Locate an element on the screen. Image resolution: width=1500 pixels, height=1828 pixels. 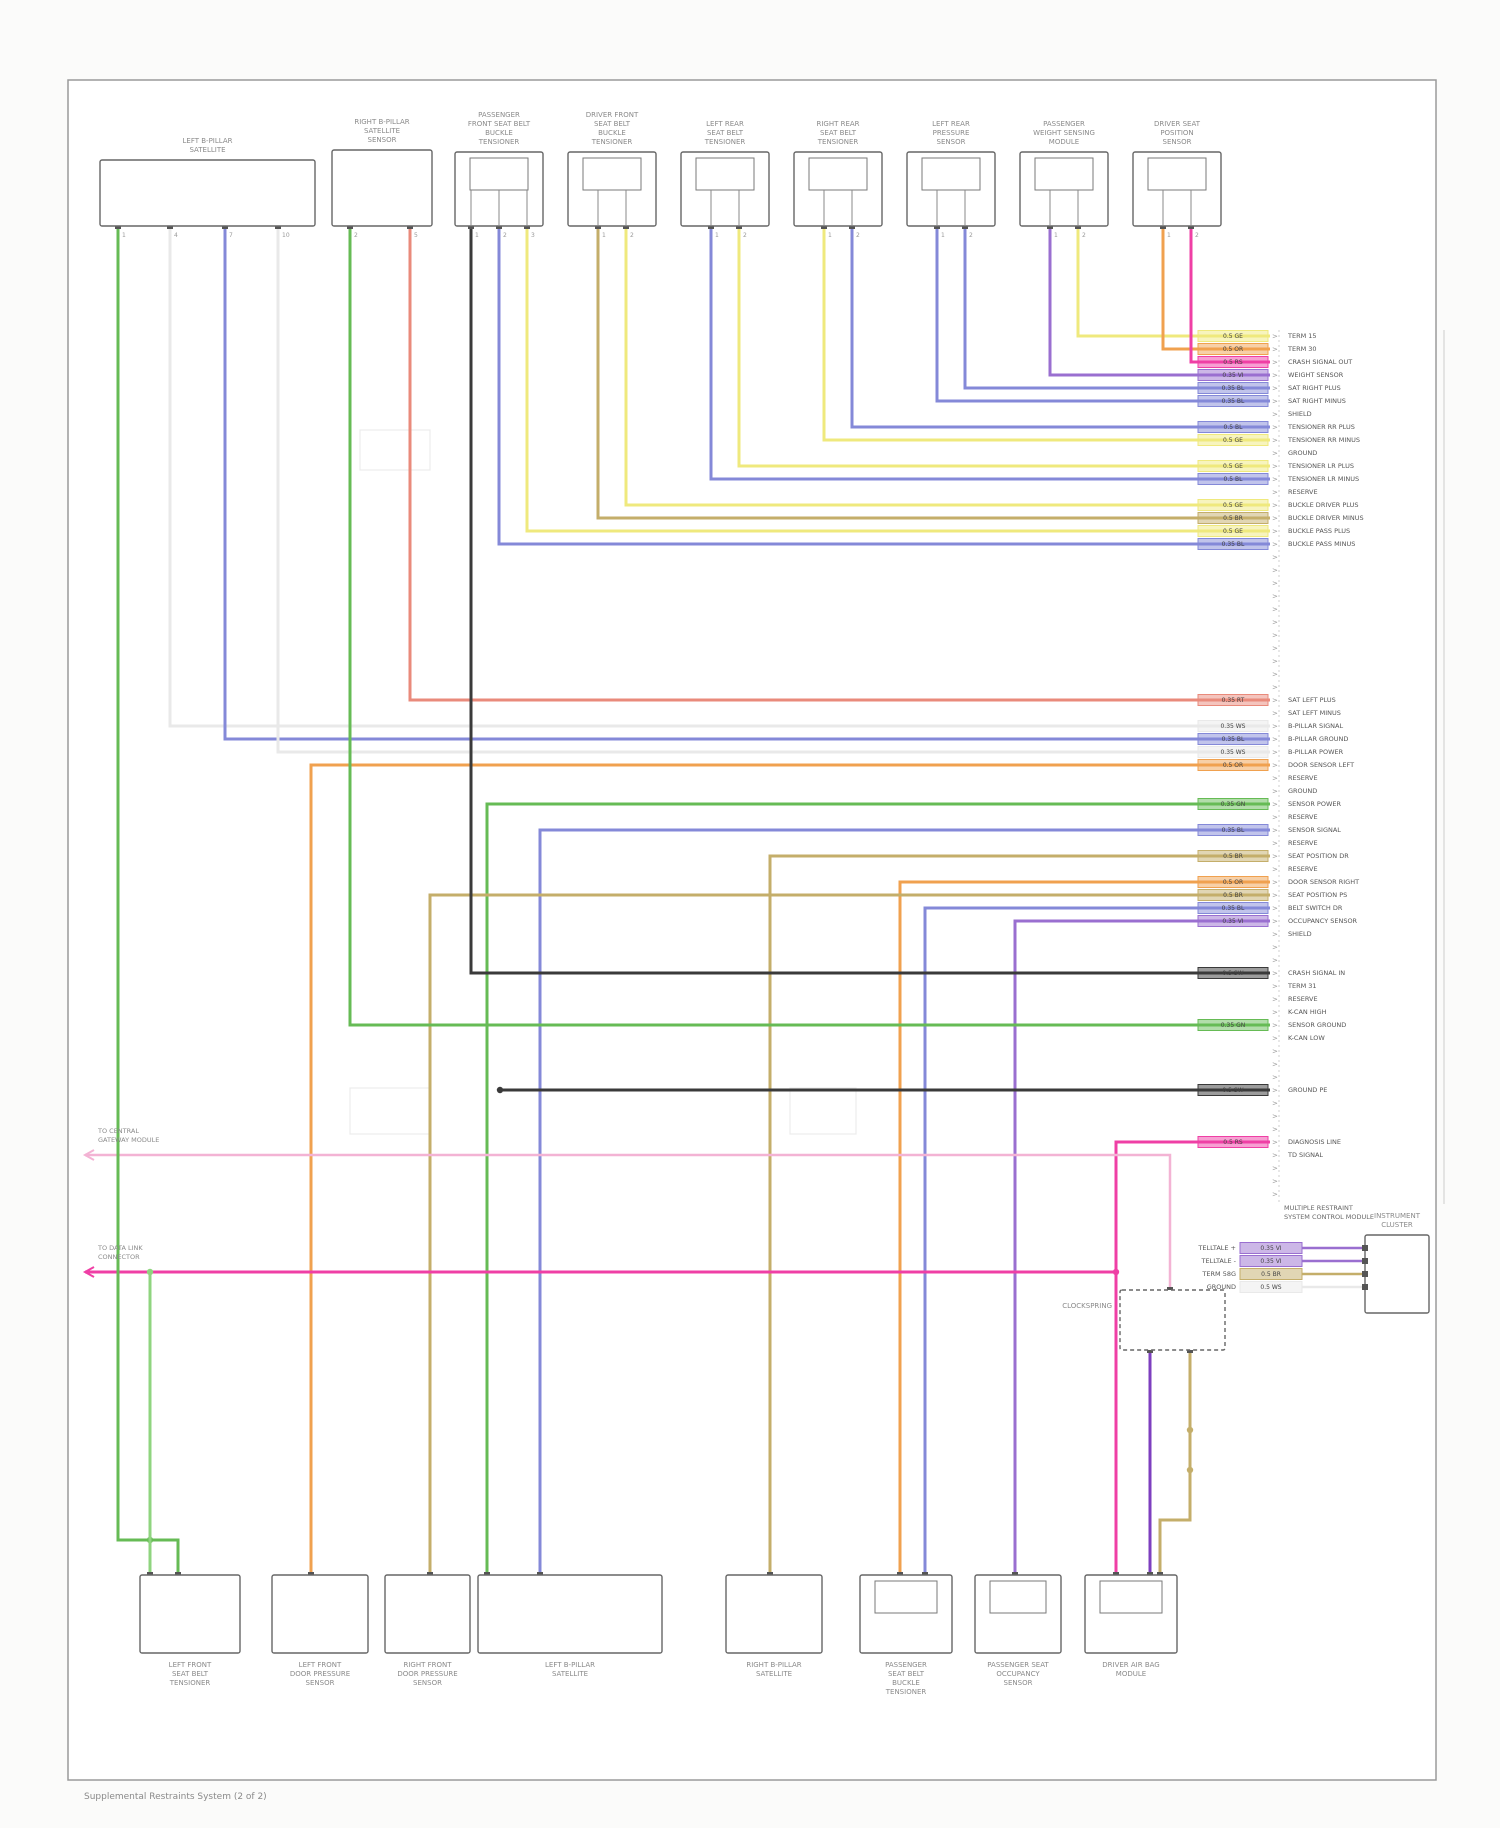
svg-text: CLOCKSPRING is located at coordinates (1087, 1306).